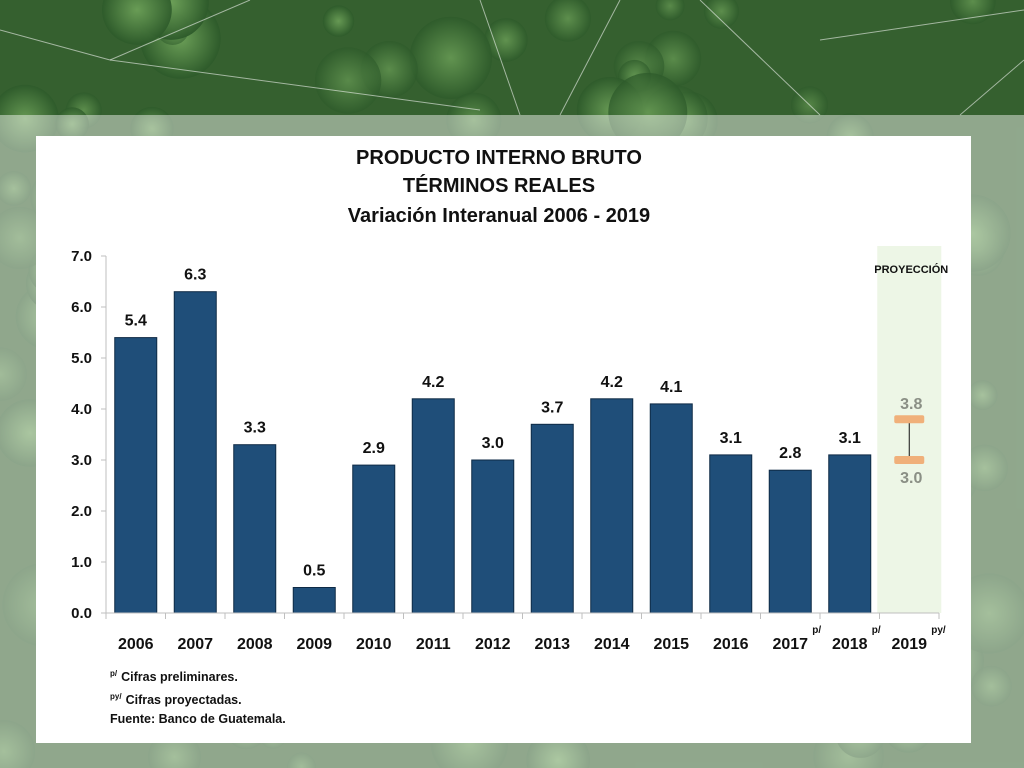  I want to click on projection-high-marker, so click(909, 419).